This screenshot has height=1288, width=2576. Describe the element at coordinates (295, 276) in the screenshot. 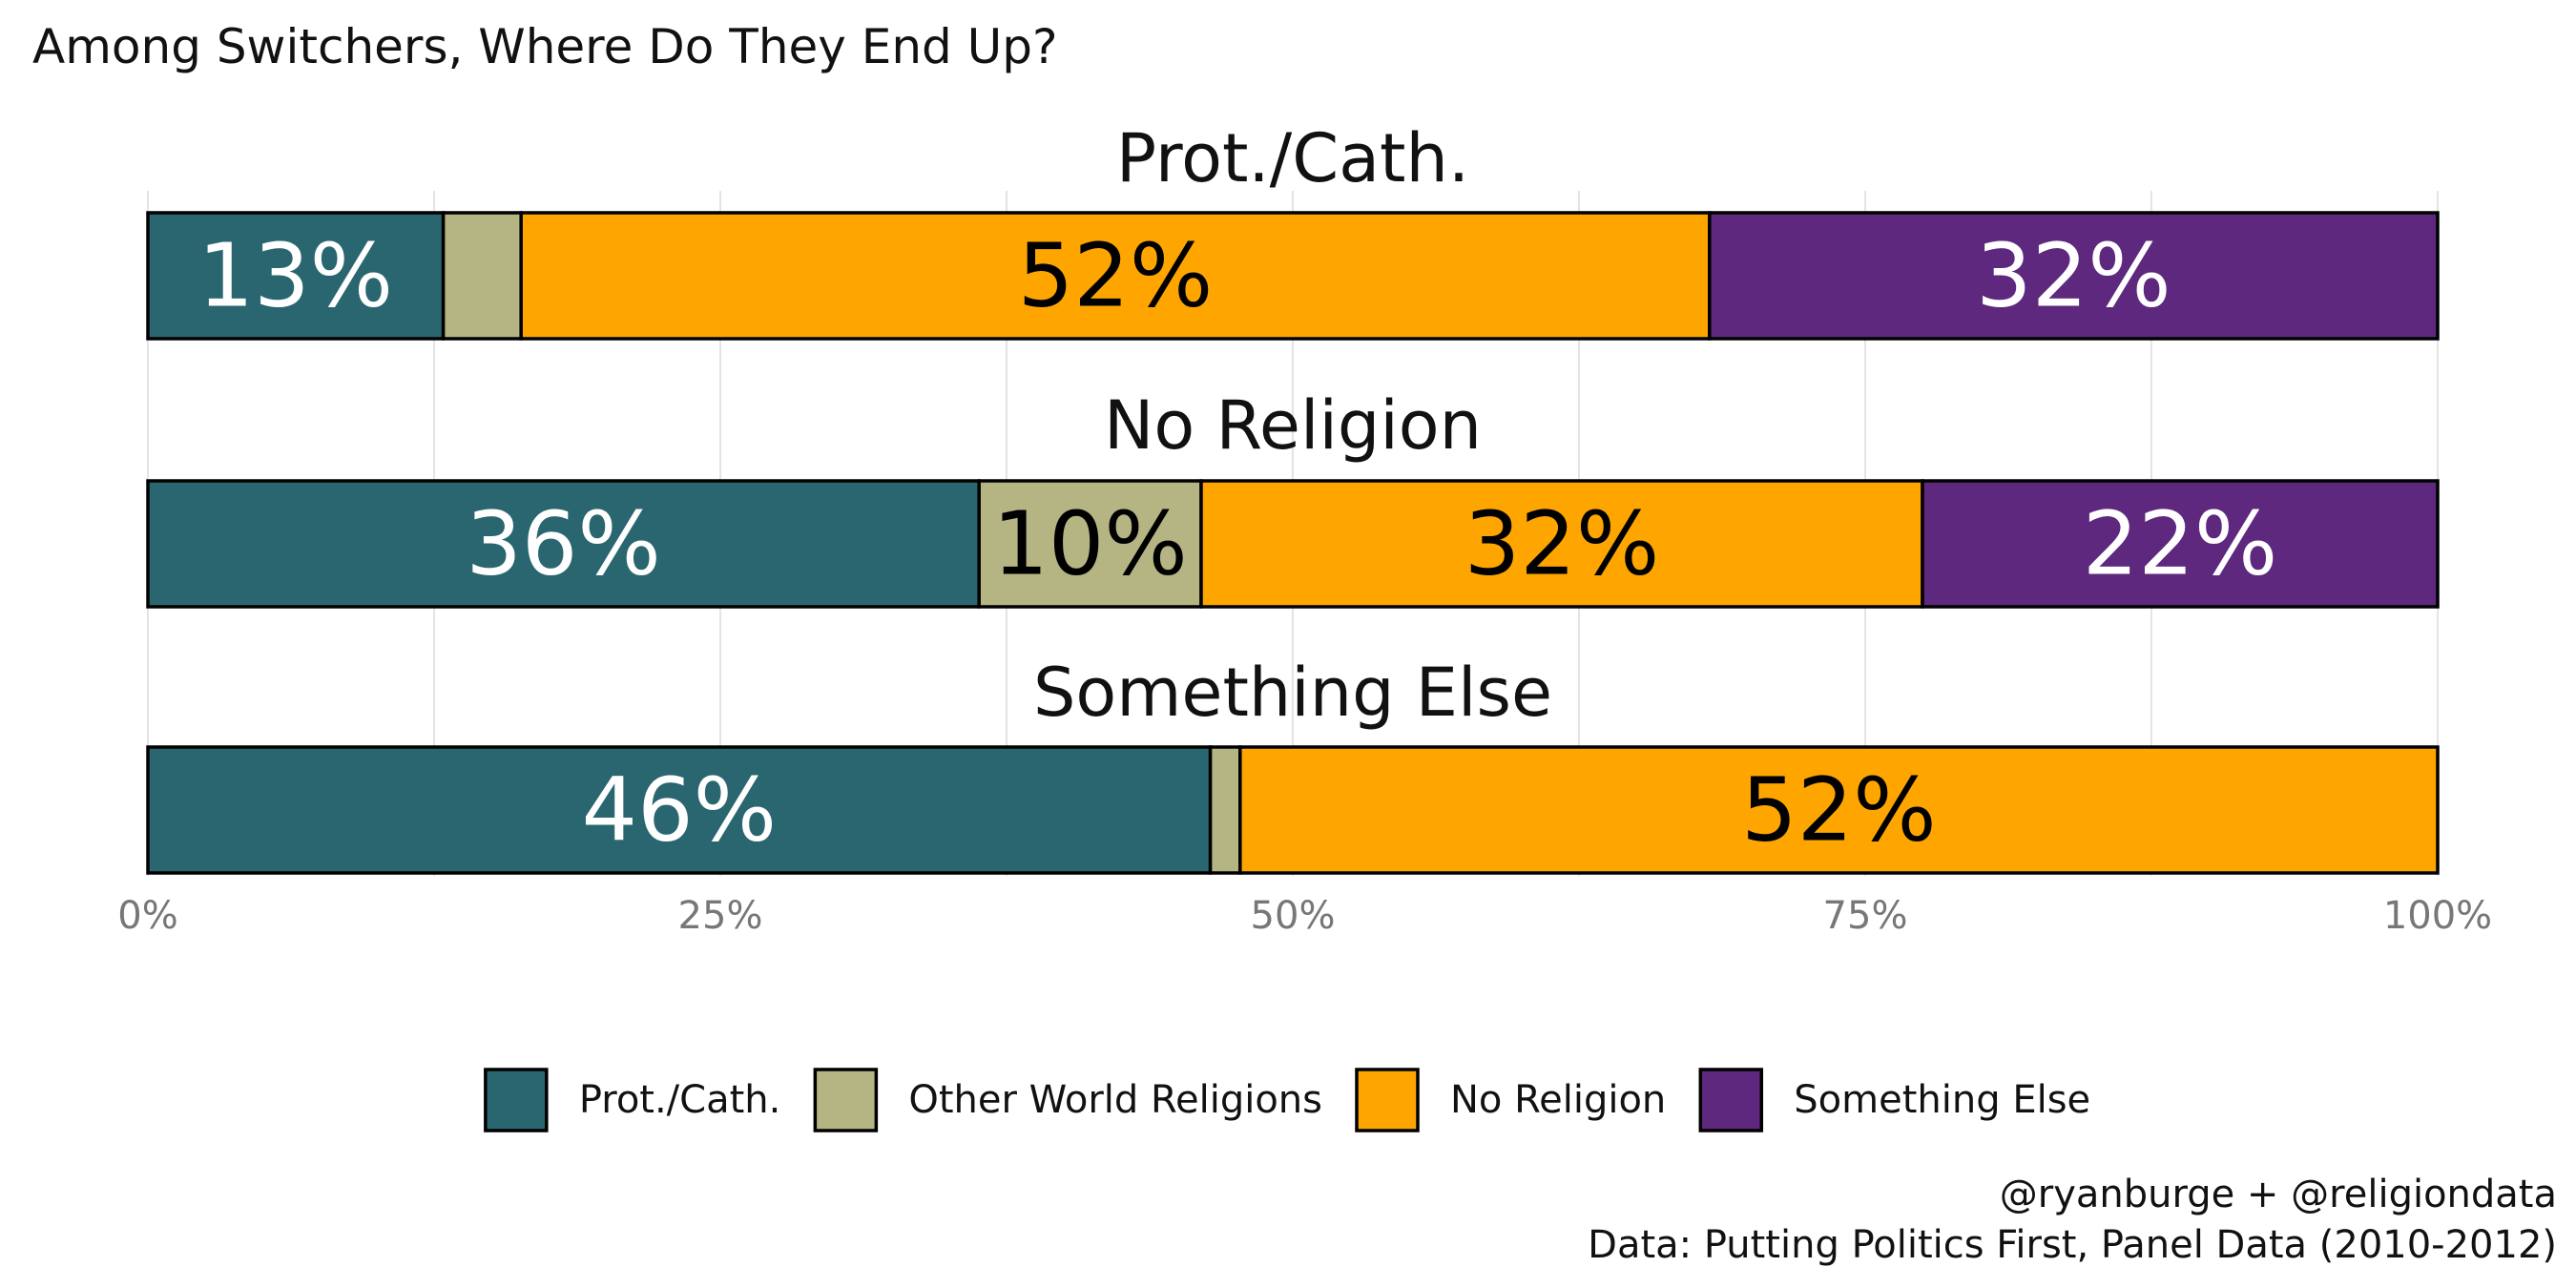

I see `bar-label: 13%` at that location.